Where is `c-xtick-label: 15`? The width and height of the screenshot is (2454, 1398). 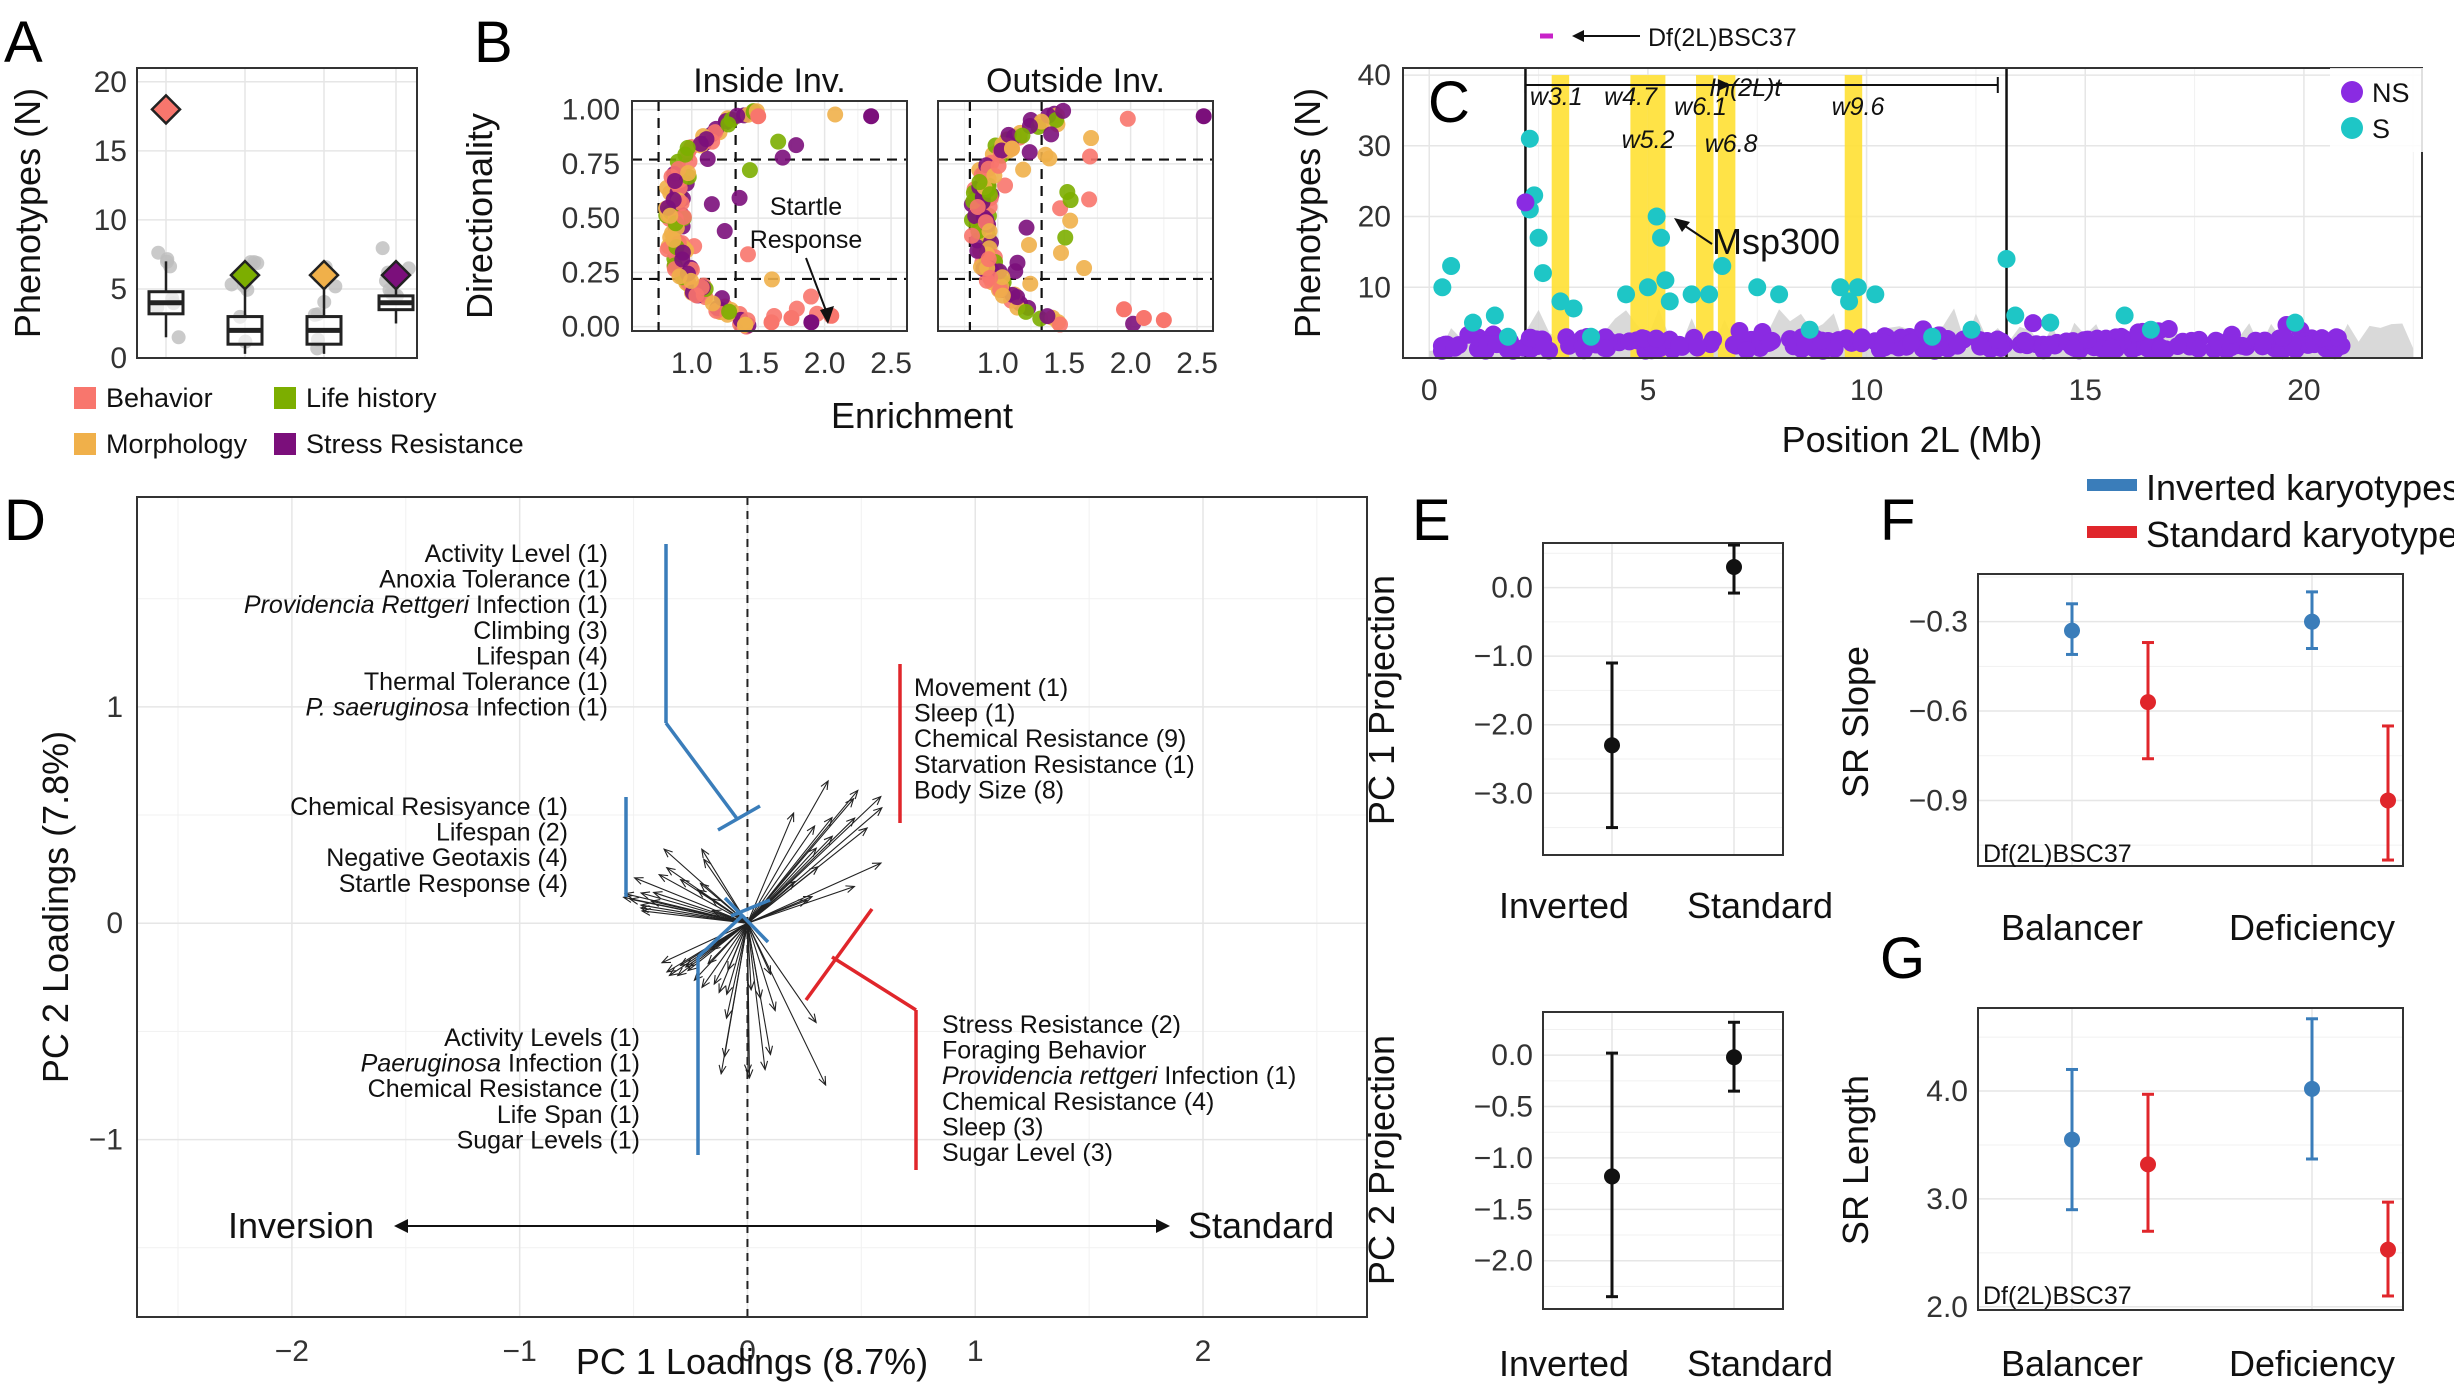 c-xtick-label: 15 is located at coordinates (2085, 390).